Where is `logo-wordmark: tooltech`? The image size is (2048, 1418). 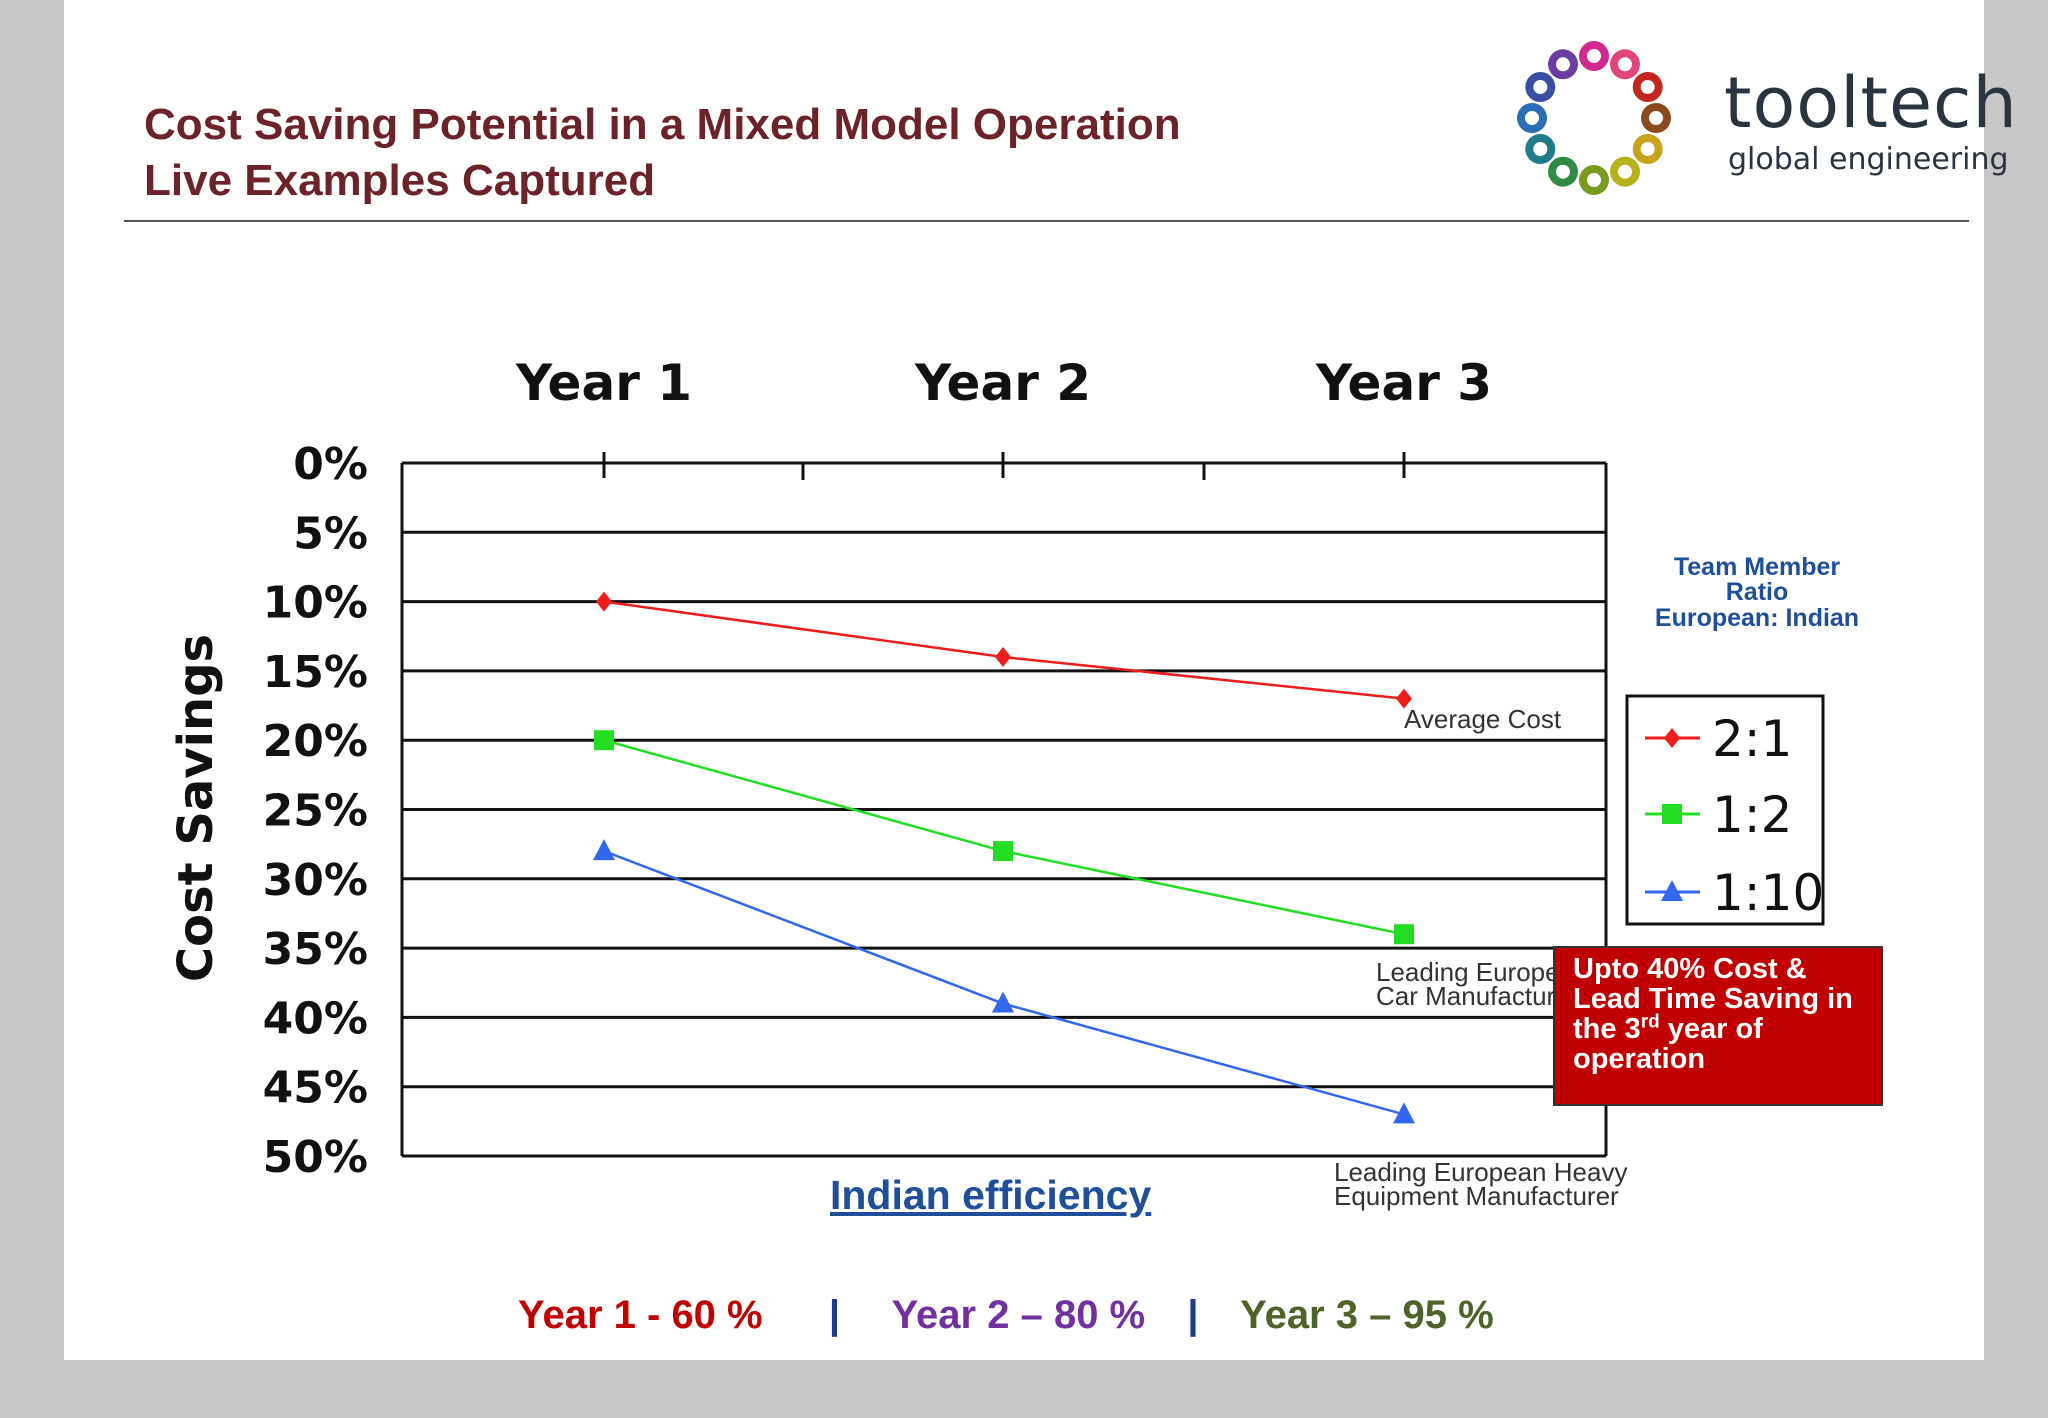
logo-wordmark: tooltech is located at coordinates (1871, 103).